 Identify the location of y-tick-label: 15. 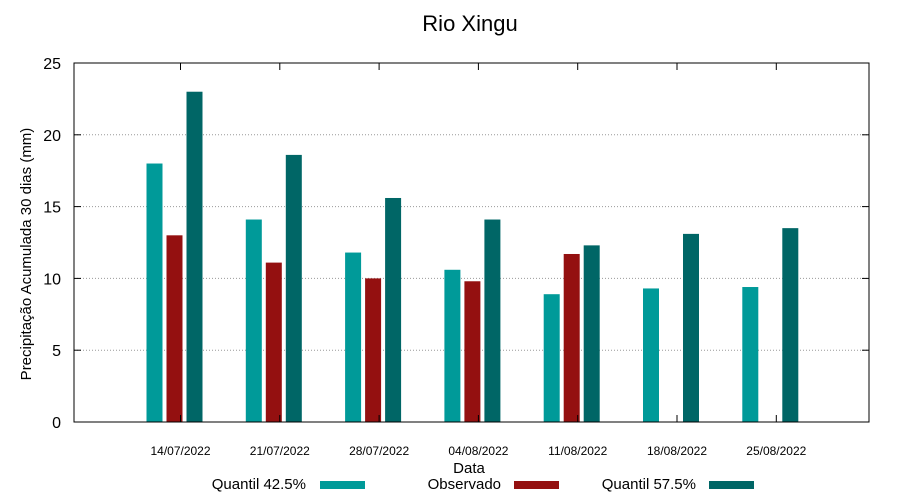
(52, 208).